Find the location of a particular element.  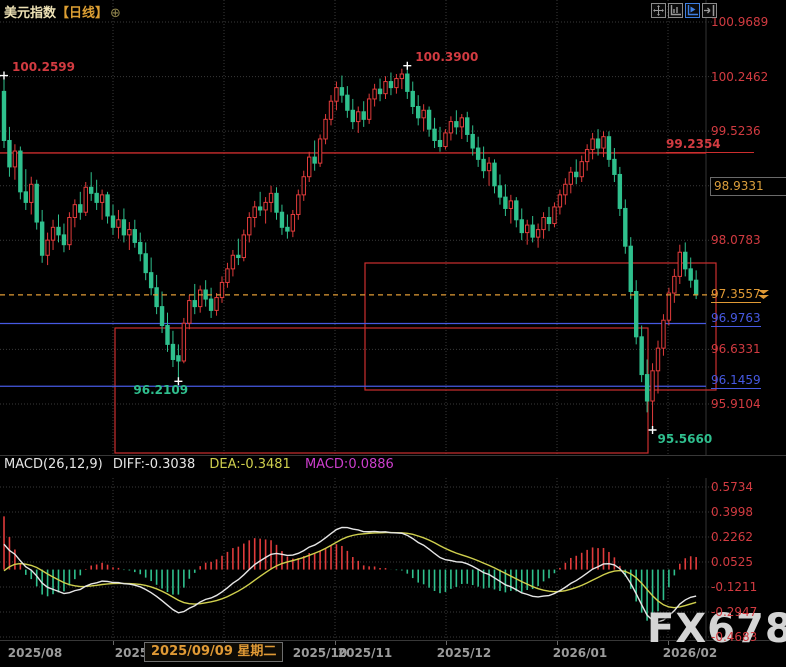

resistance-price-label: 99.2354 is located at coordinates (710, 145).